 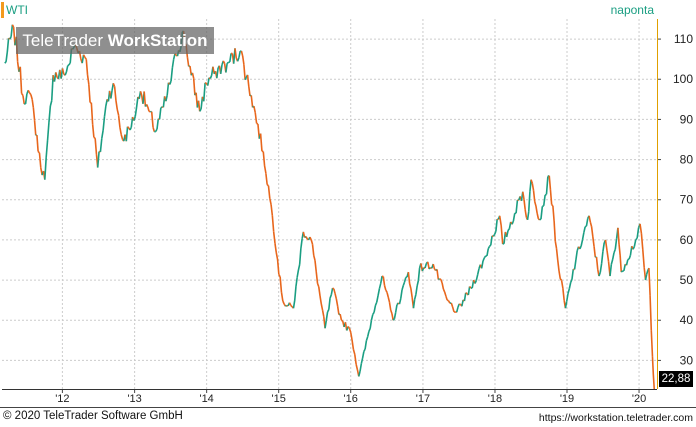 What do you see at coordinates (615, 418) in the screenshot?
I see `source-url: https://workstation.teletrader.com` at bounding box center [615, 418].